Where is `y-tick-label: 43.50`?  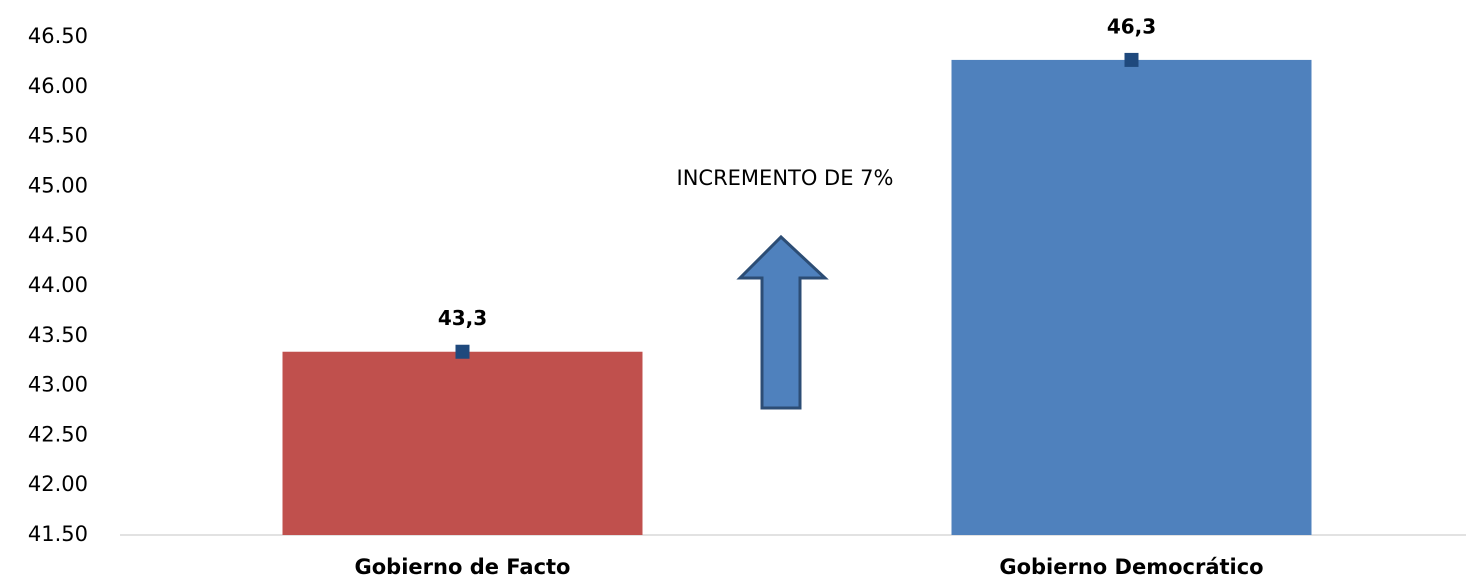 y-tick-label: 43.50 is located at coordinates (58, 335).